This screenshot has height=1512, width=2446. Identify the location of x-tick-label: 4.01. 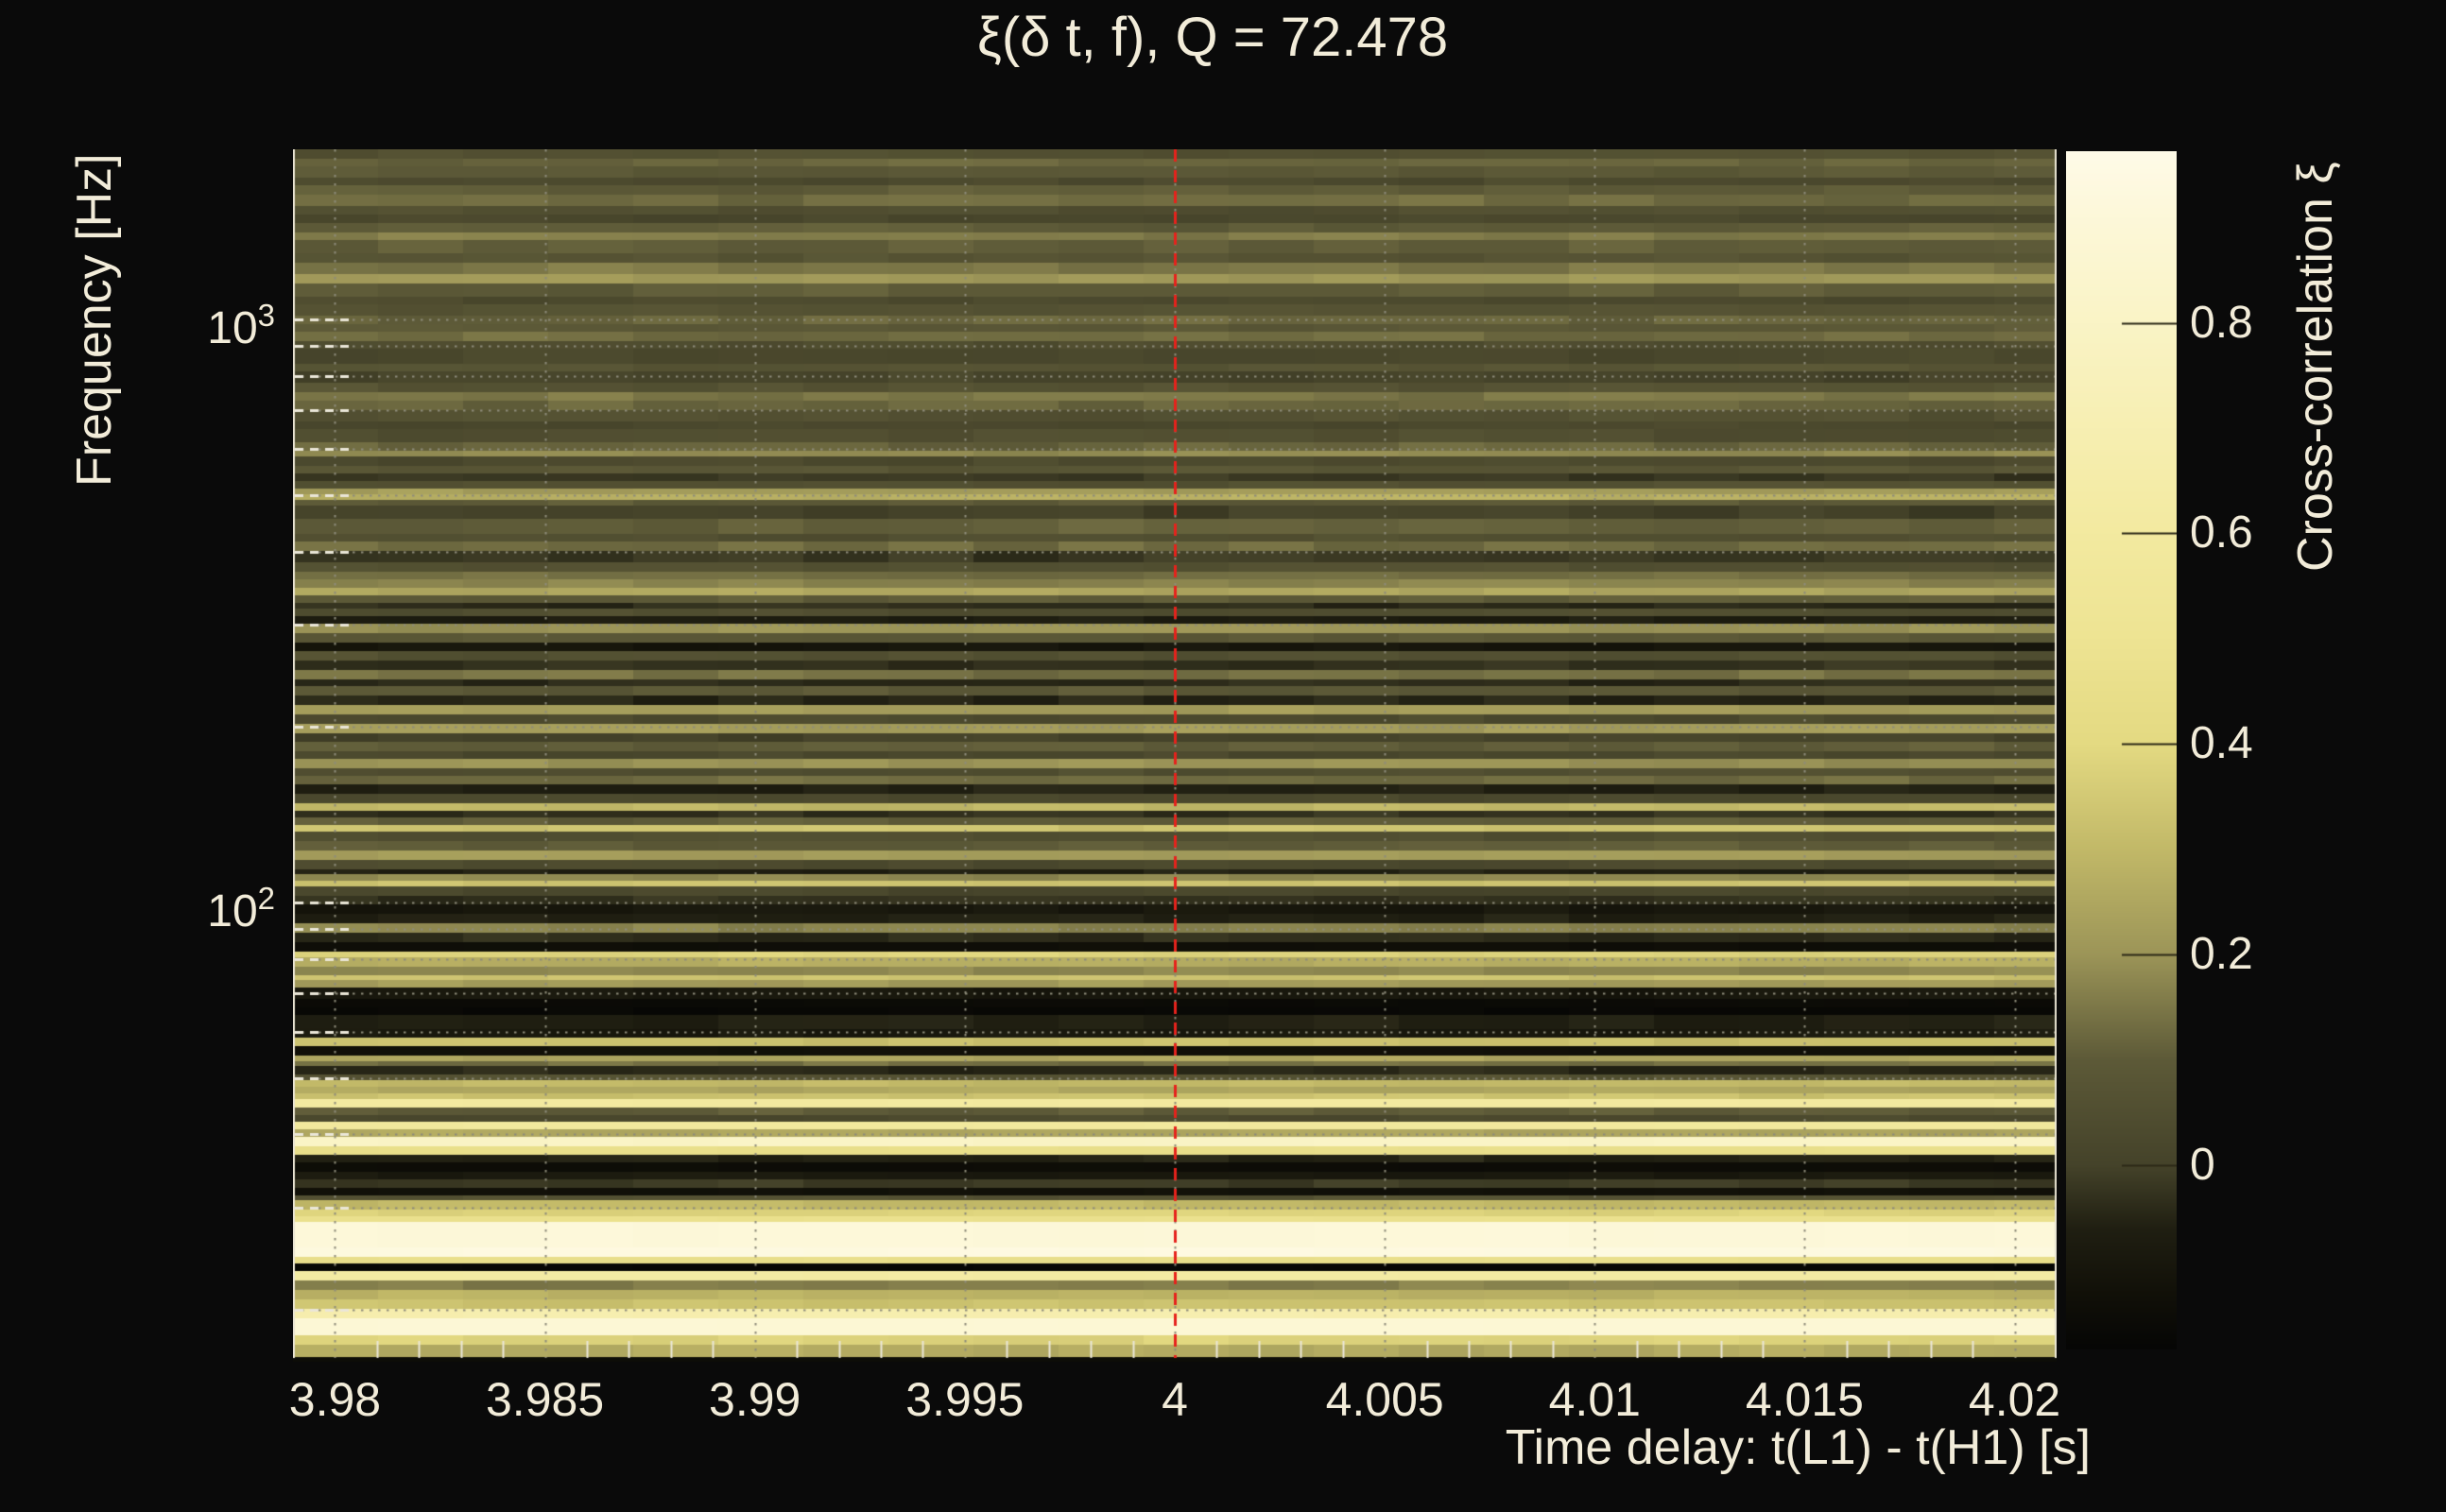
(1594, 1399).